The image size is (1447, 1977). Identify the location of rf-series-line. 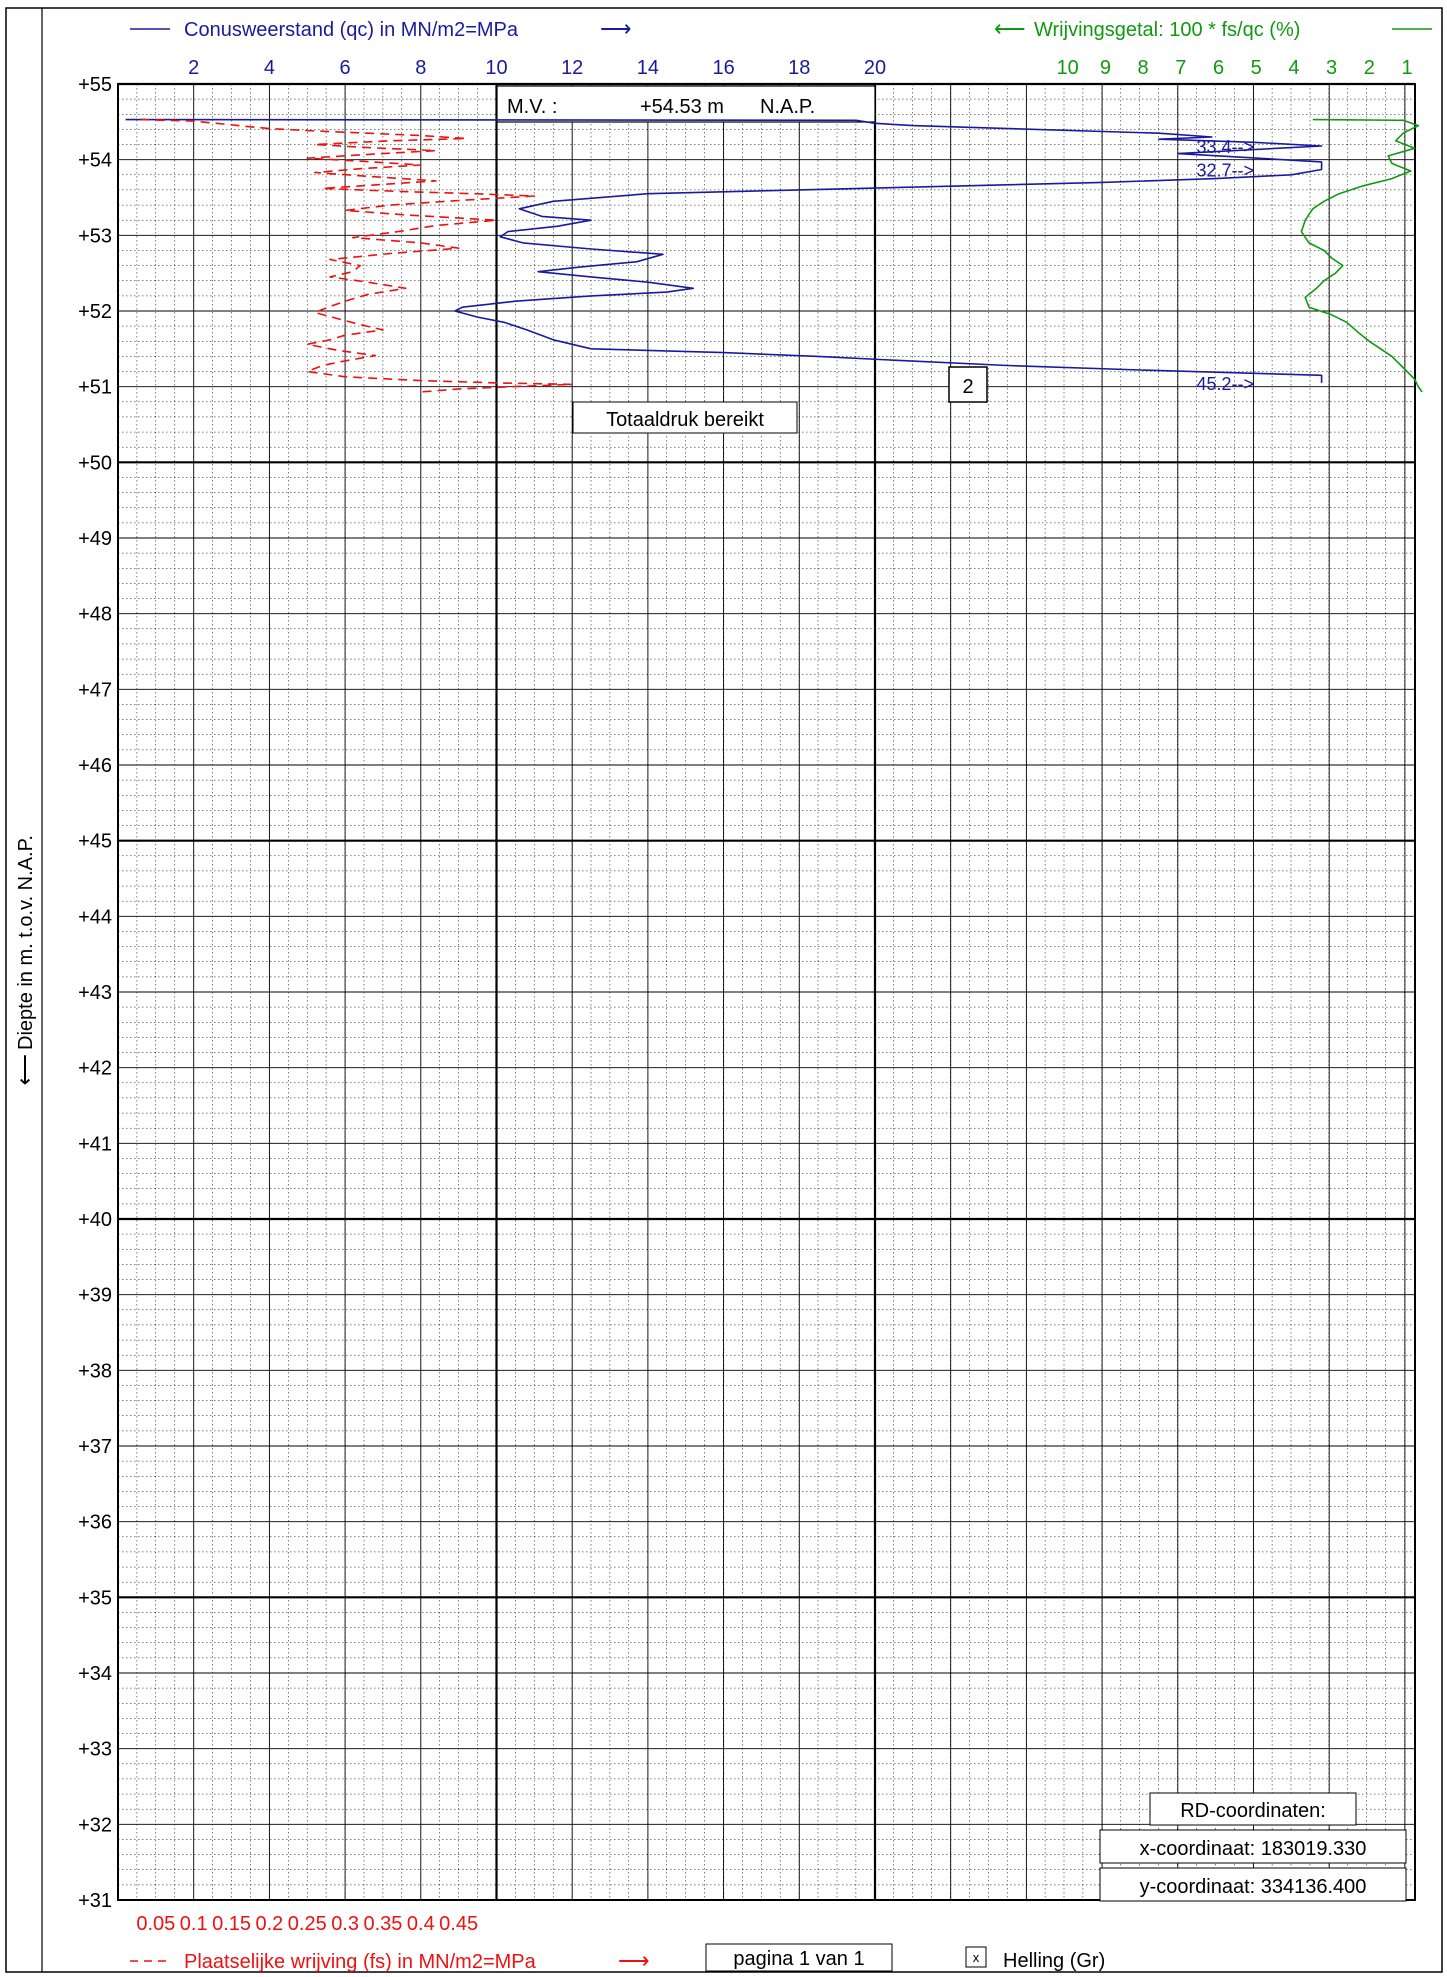
(1361, 255).